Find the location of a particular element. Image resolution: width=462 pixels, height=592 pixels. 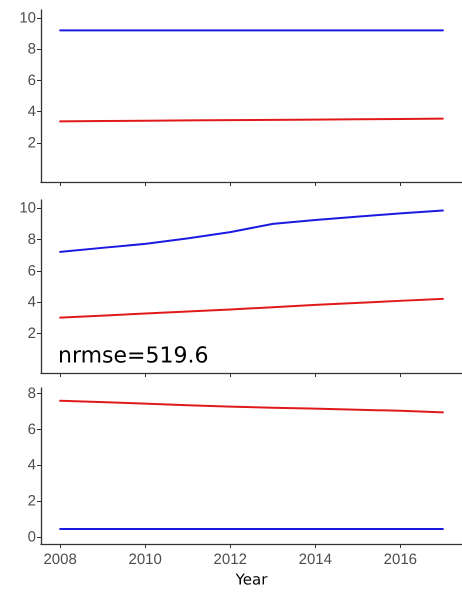

x-tick-label: 2008 is located at coordinates (60, 559).